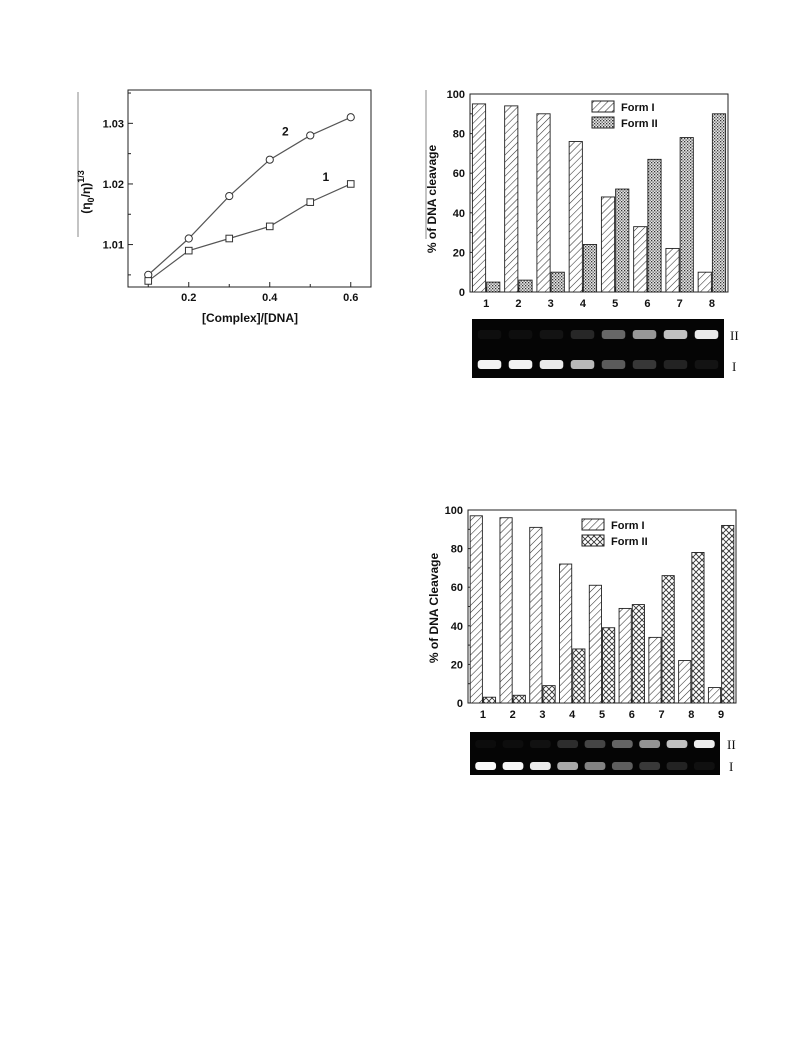 The width and height of the screenshot is (793, 1057). What do you see at coordinates (326, 177) in the screenshot?
I see `series-label: 1` at bounding box center [326, 177].